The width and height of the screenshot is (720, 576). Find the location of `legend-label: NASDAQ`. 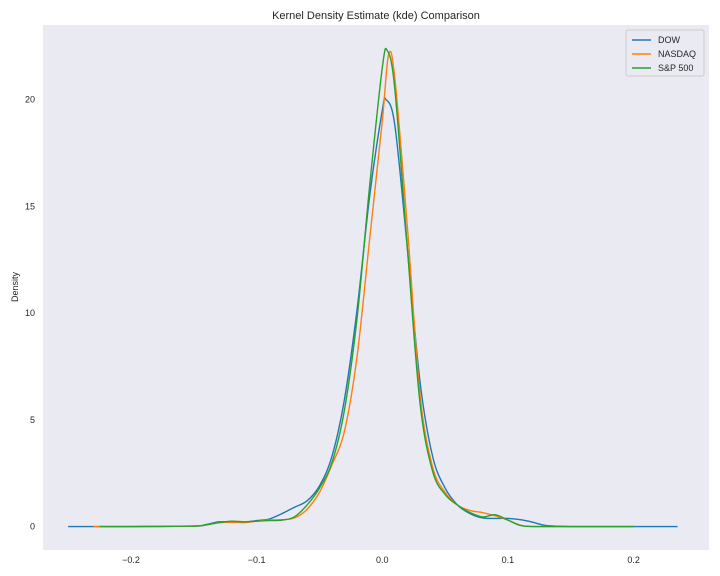

legend-label: NASDAQ is located at coordinates (677, 54).